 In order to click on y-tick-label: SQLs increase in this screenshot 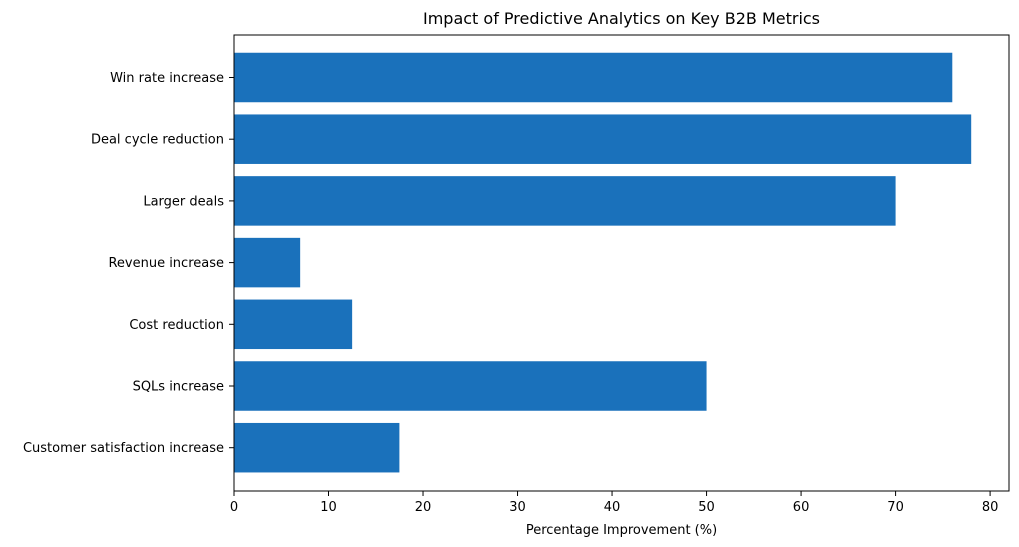, I will do `click(178, 387)`.